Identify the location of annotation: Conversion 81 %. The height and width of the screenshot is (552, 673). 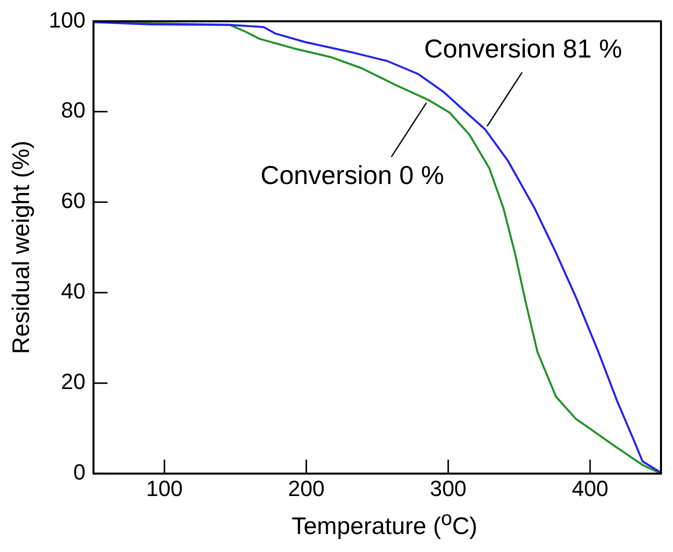
(523, 48).